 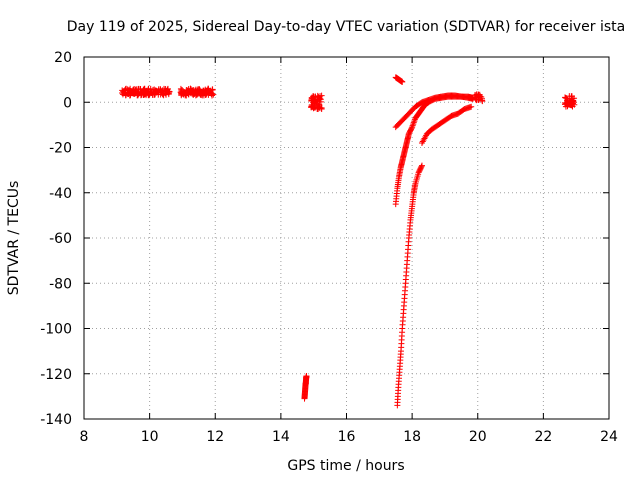 I want to click on cluster-17.6-point, so click(x=402, y=81).